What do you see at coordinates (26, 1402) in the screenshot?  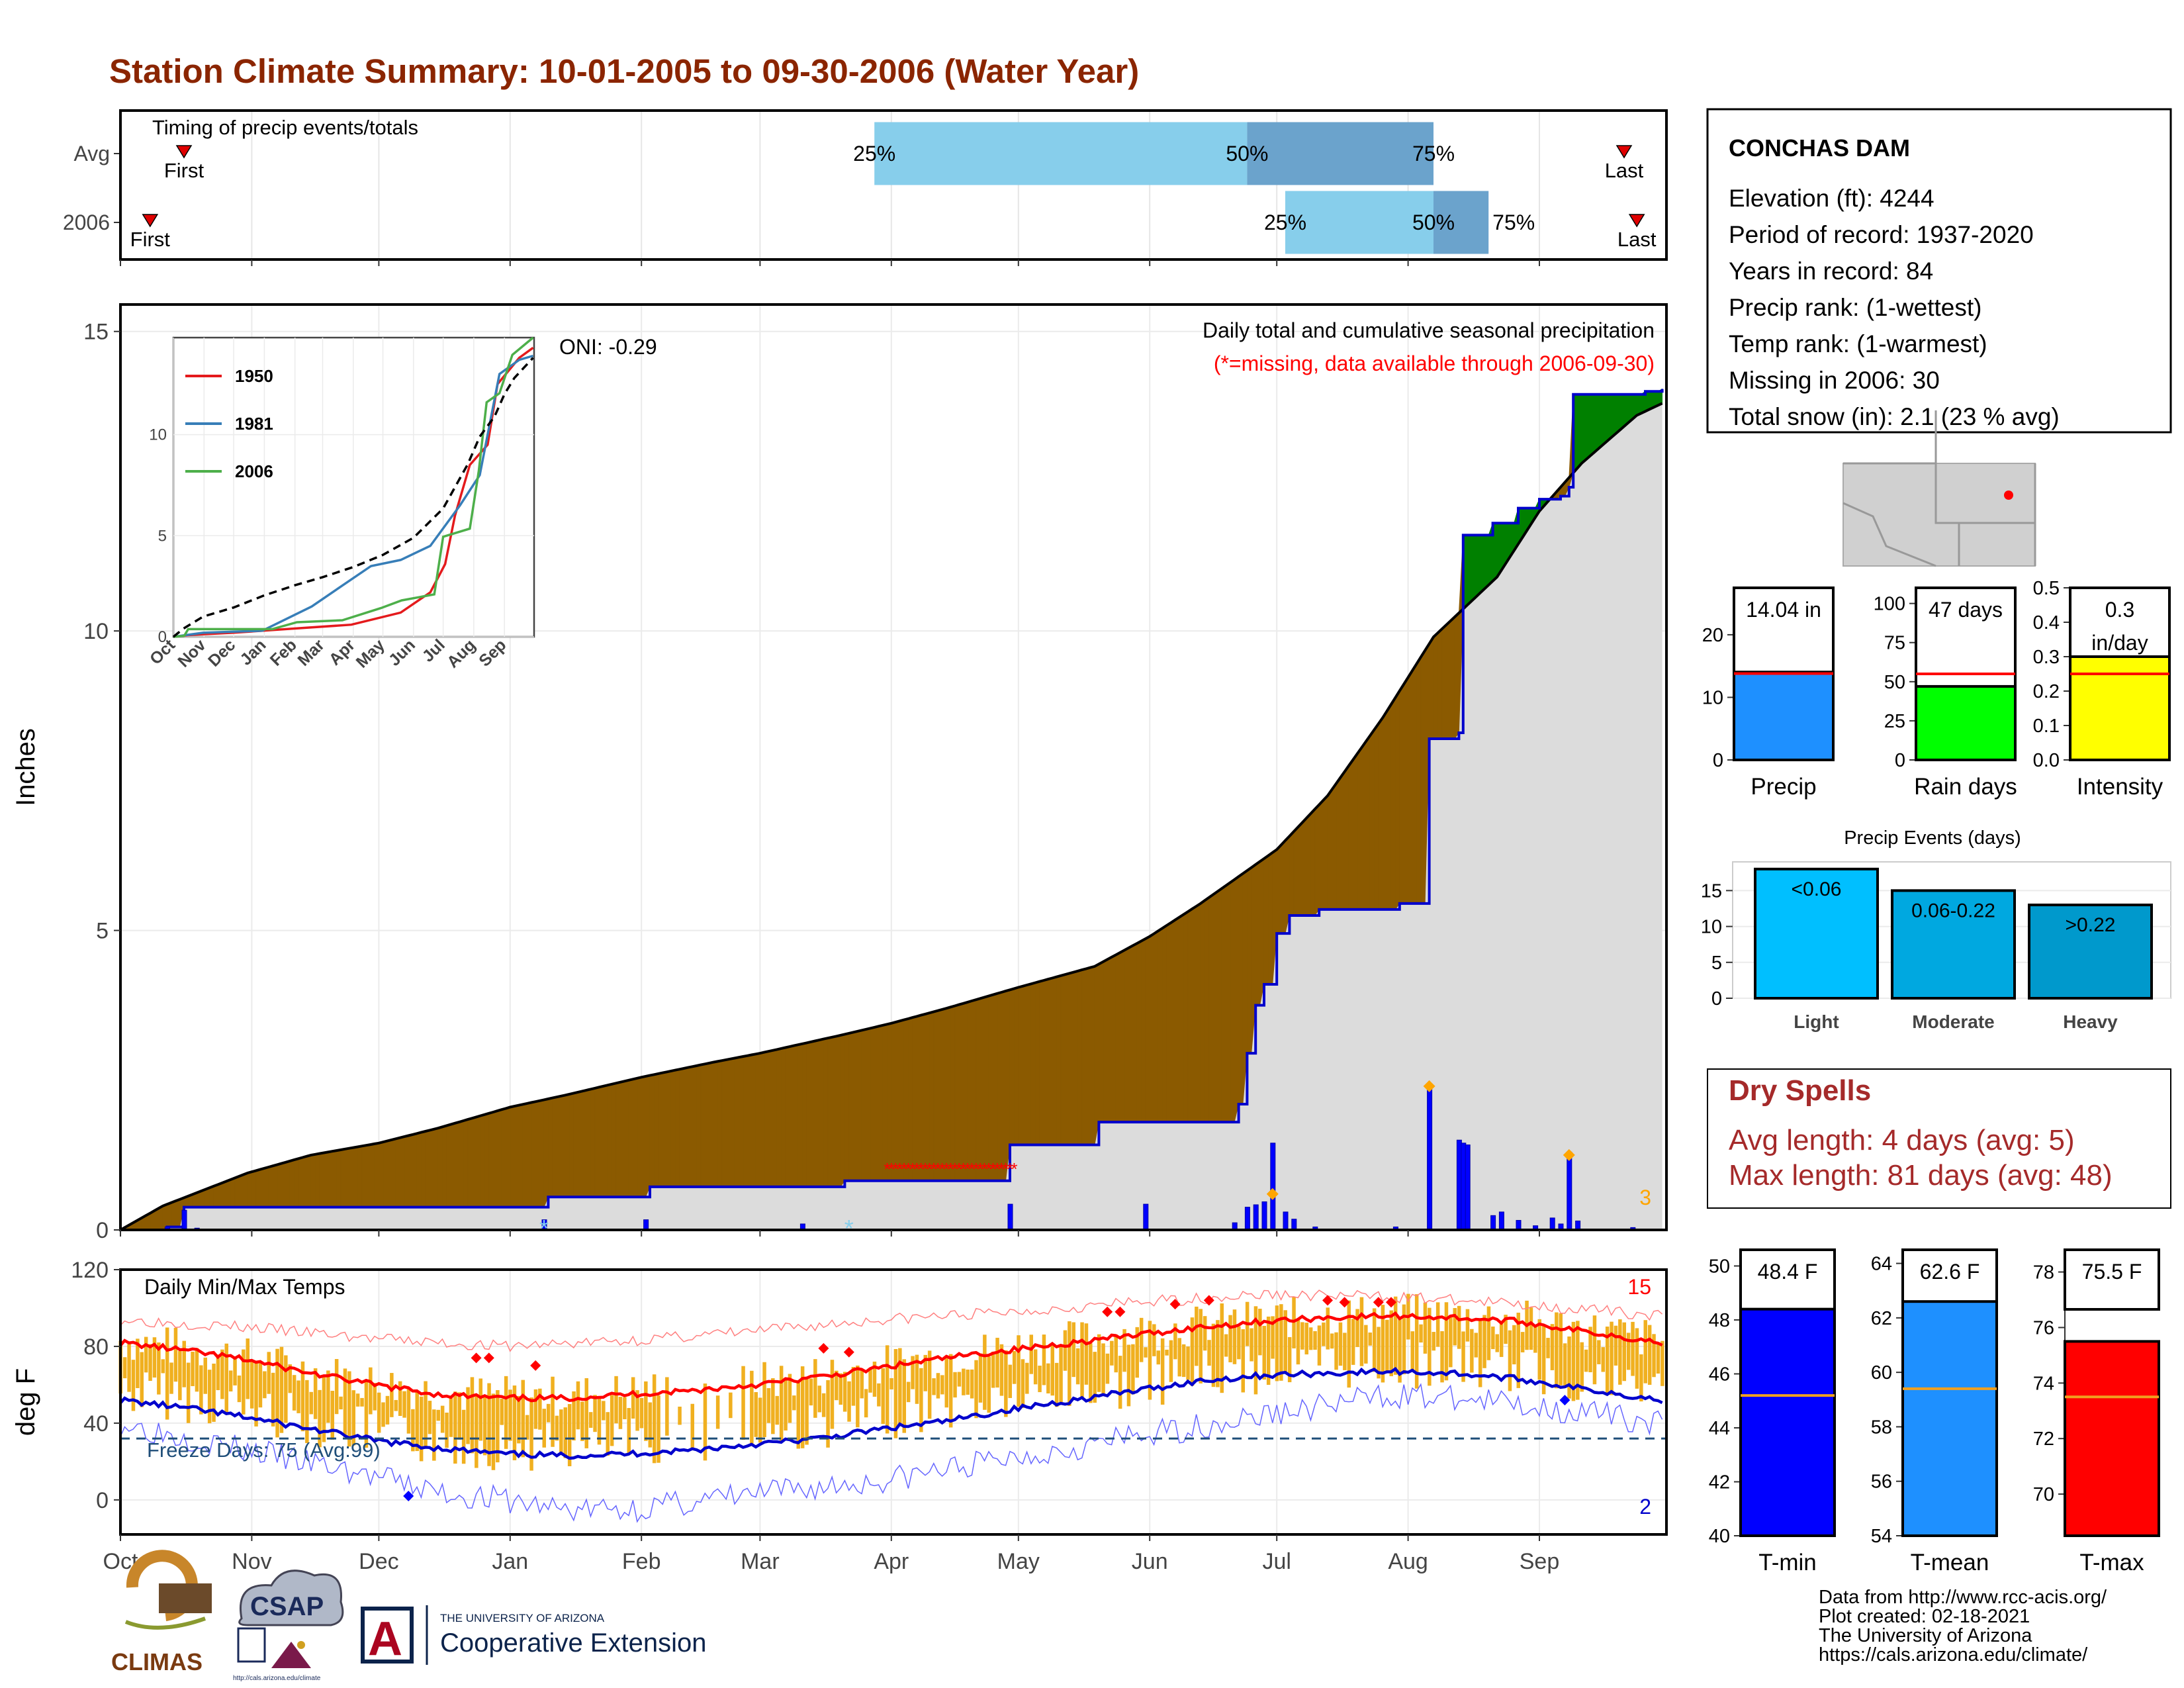 I see `y-axis-label: deg F` at bounding box center [26, 1402].